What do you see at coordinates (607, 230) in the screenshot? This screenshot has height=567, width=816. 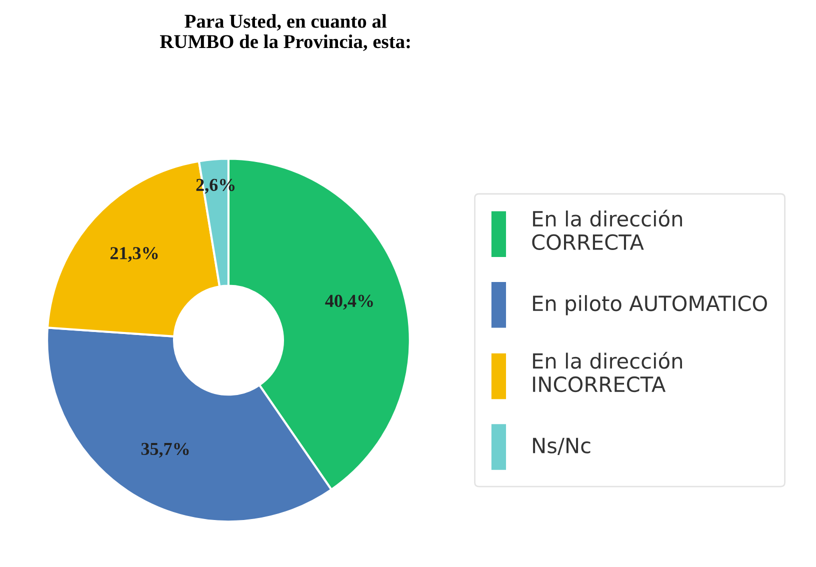 I see `legend-label: En la dirección CORRECTA` at bounding box center [607, 230].